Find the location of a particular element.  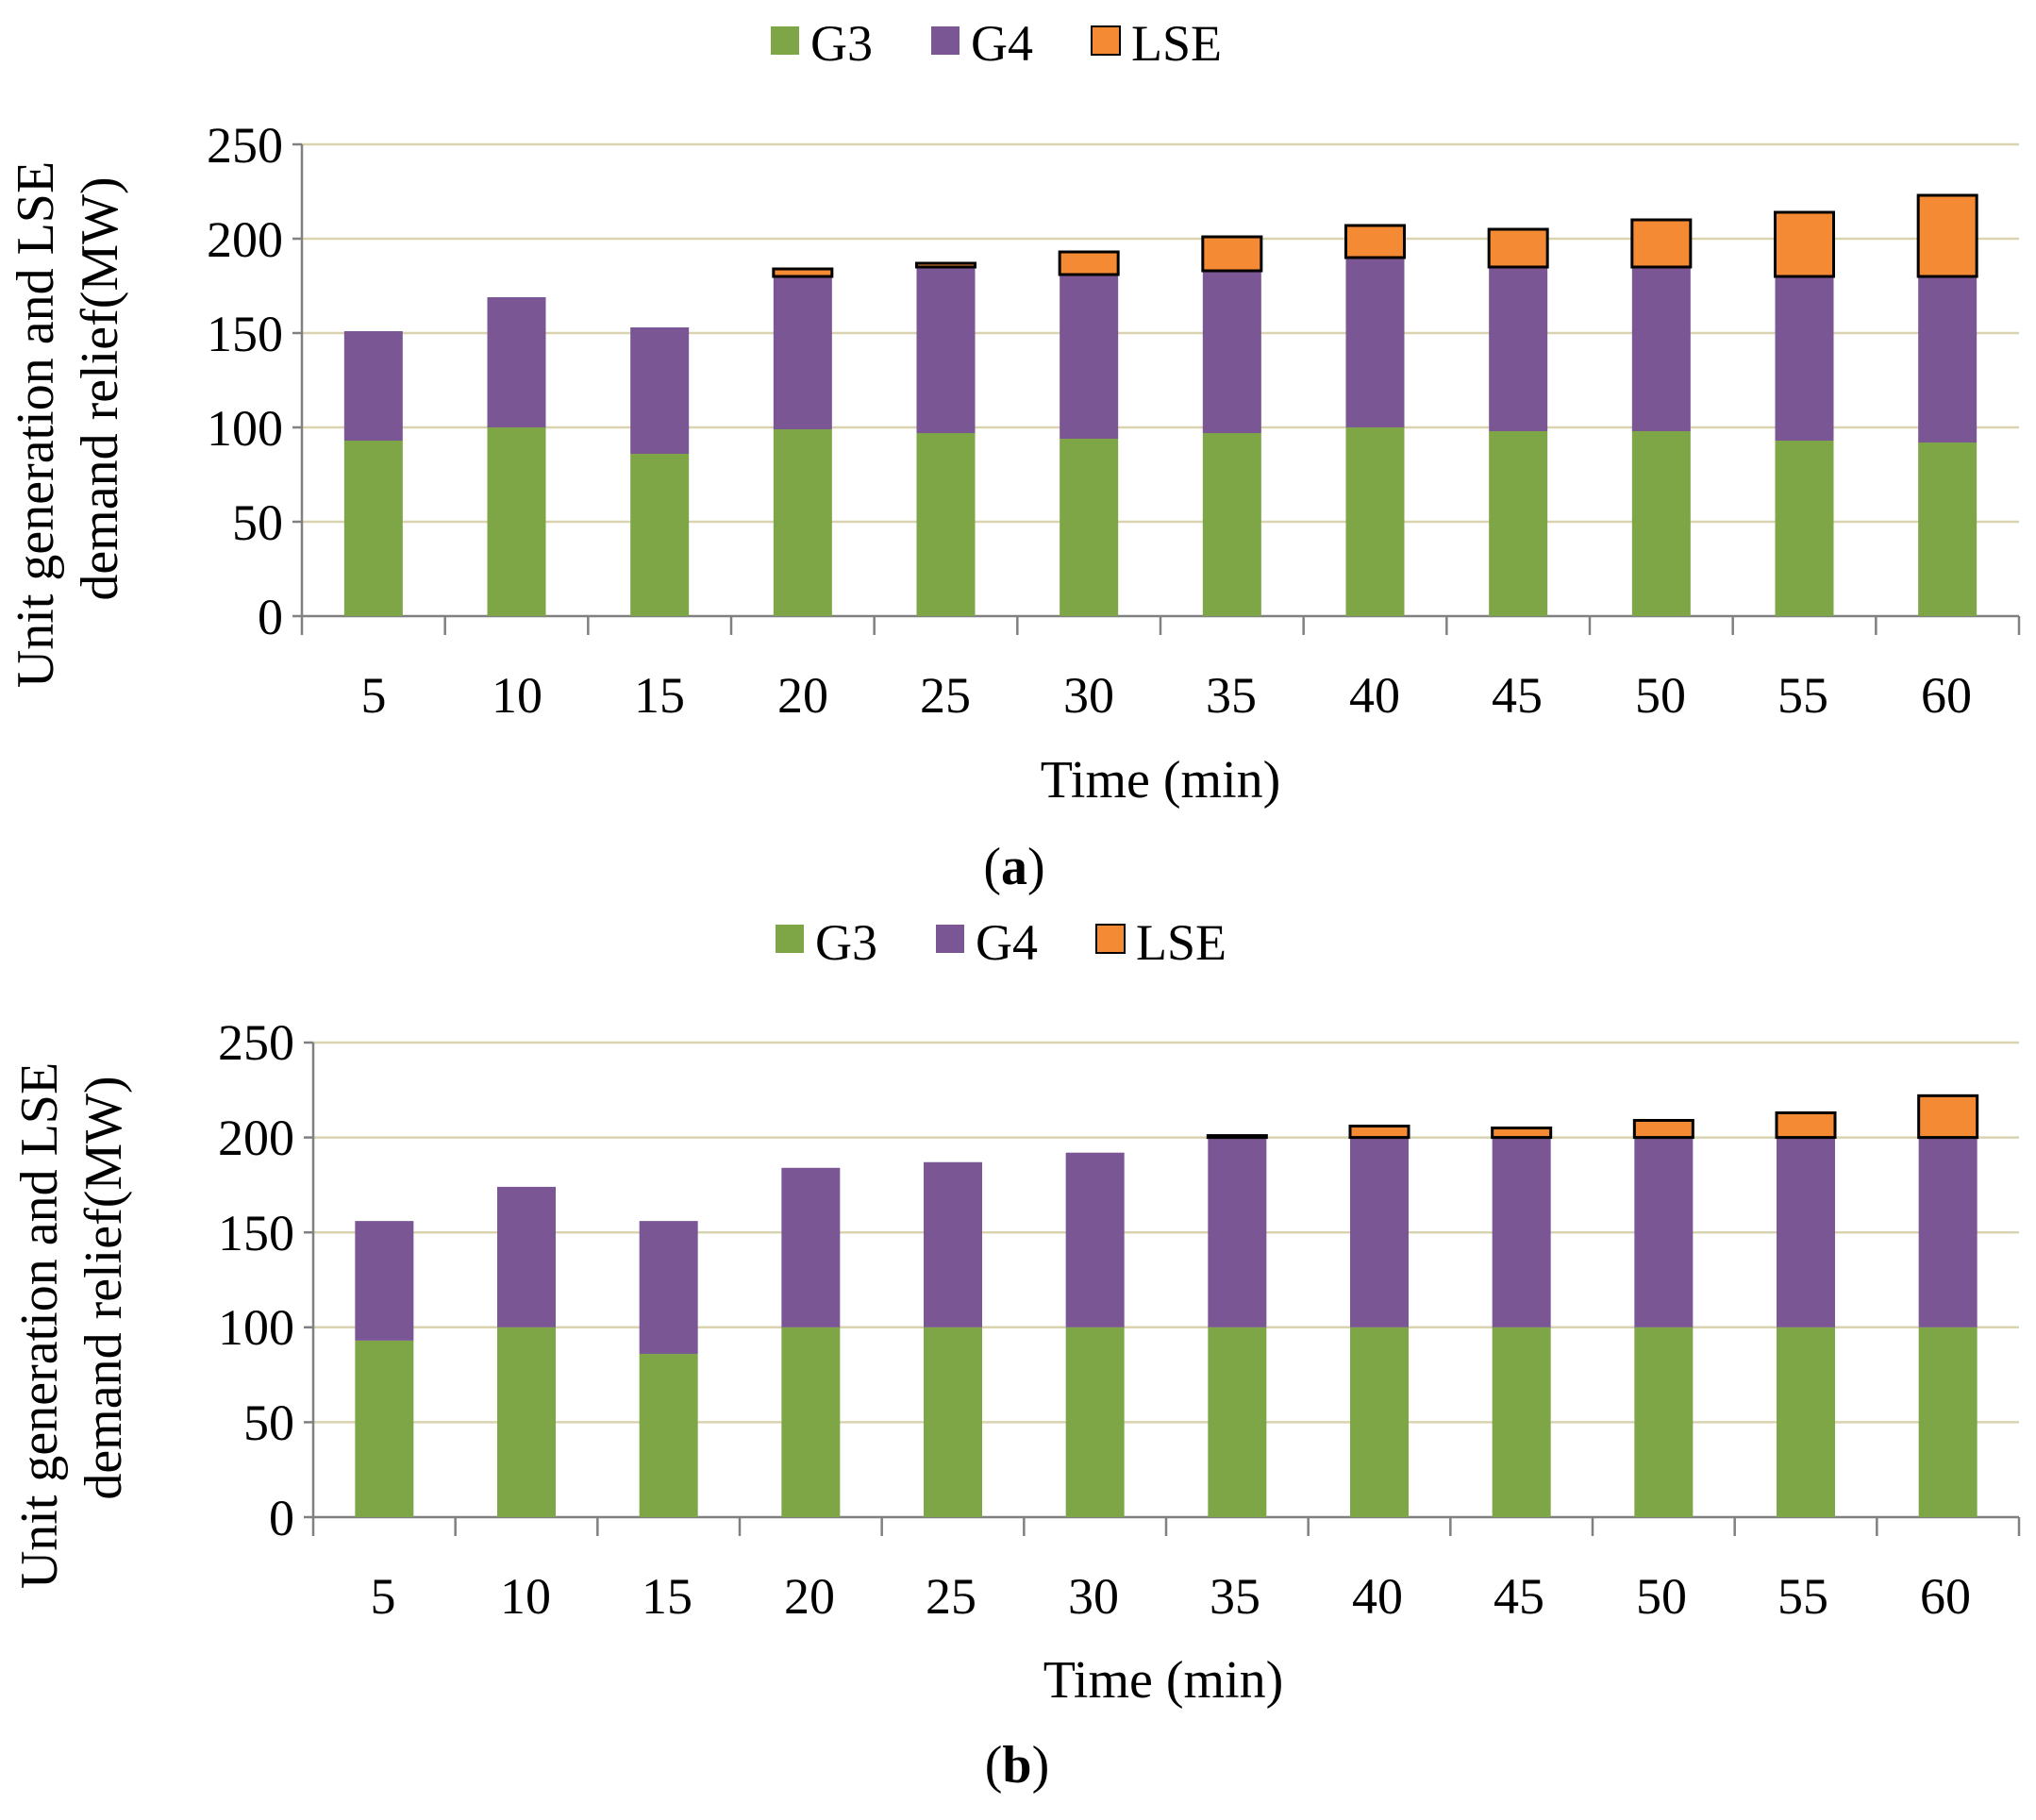

y-axis-title-line1-a: Unit generation and LSE is located at coordinates (36, 424).